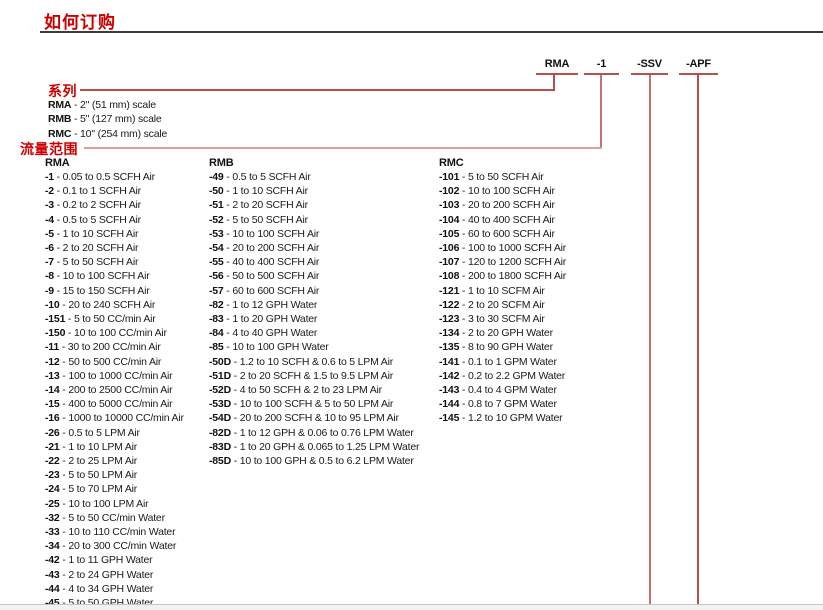 This screenshot has width=823, height=610. I want to click on code-underline-apf, so click(698, 74).